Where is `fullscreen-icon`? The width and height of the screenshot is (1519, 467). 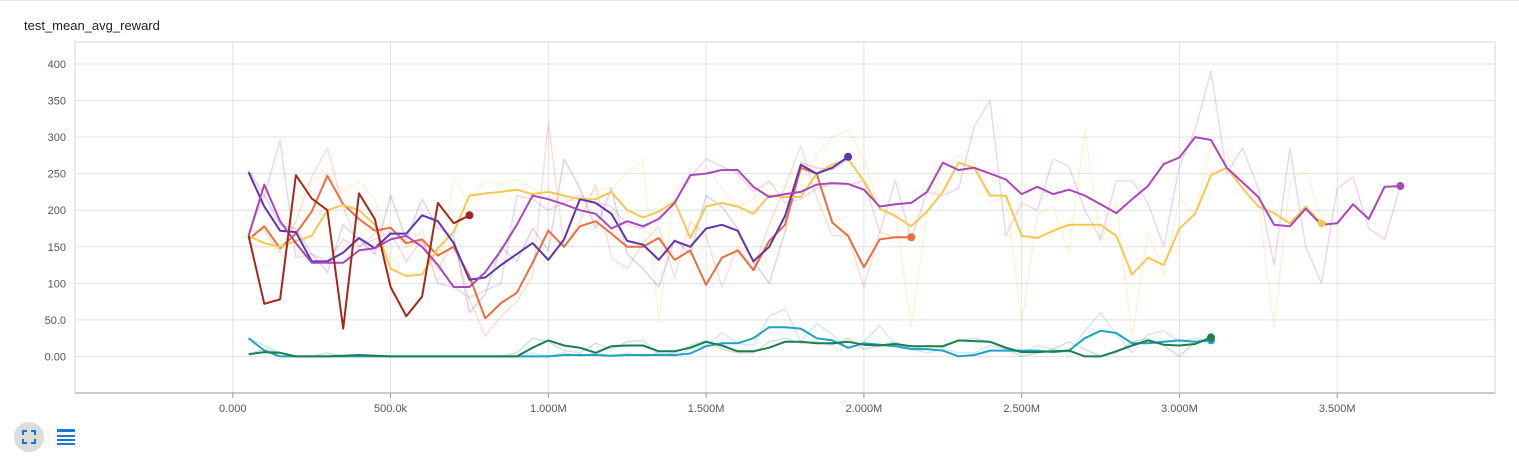 fullscreen-icon is located at coordinates (29, 437).